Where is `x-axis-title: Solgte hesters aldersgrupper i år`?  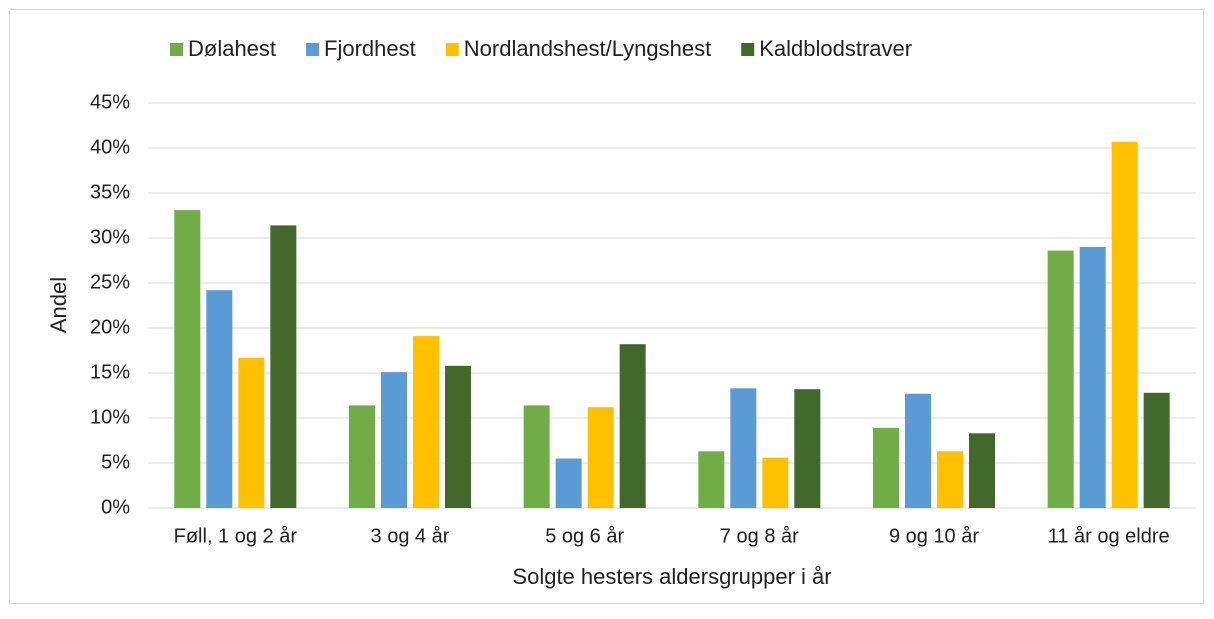
x-axis-title: Solgte hesters aldersgrupper i år is located at coordinates (671, 576).